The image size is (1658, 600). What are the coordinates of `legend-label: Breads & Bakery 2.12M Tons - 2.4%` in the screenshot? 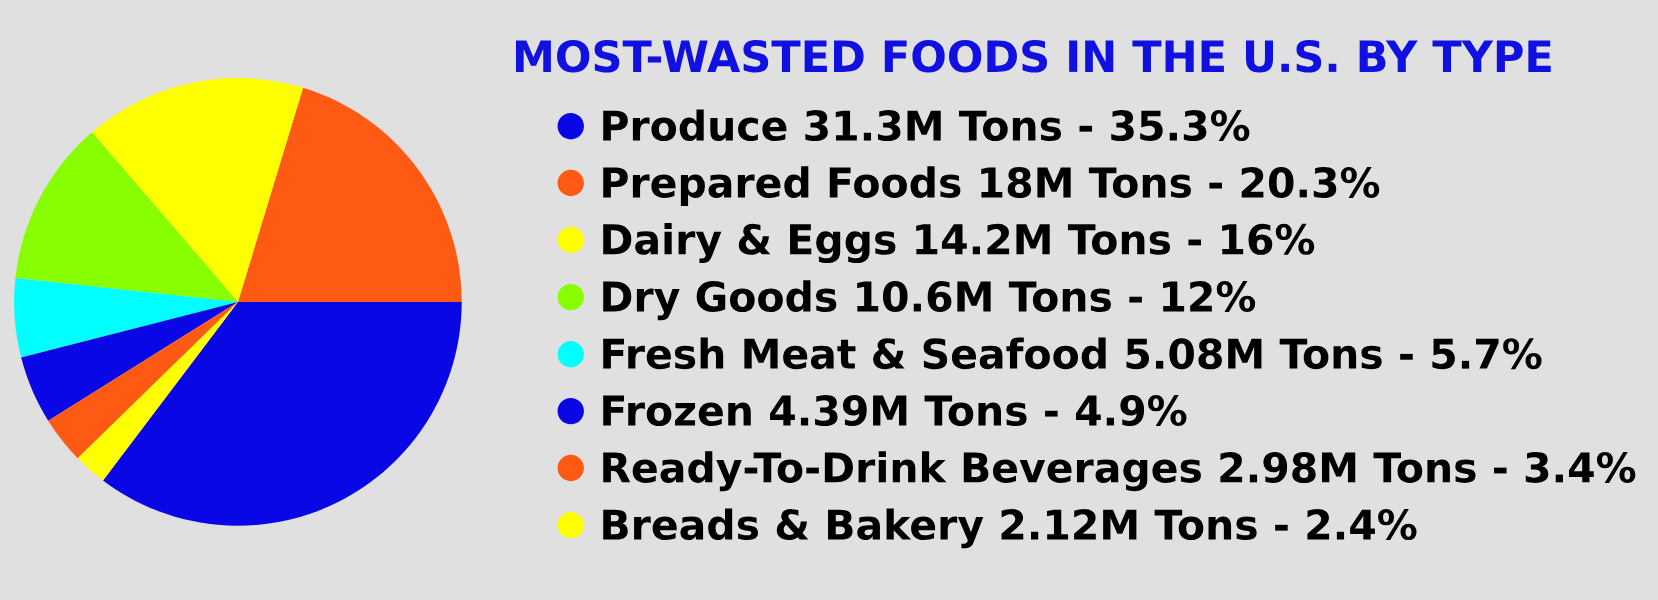 It's located at (1010, 528).